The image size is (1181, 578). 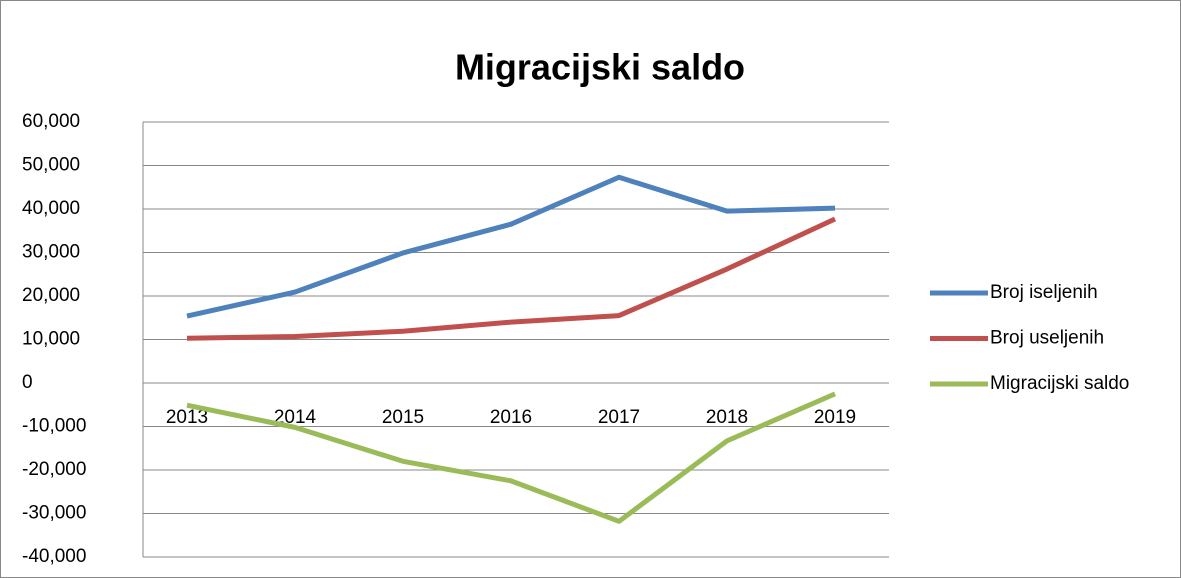 I want to click on y-tick-label: 10,000, so click(x=51, y=339).